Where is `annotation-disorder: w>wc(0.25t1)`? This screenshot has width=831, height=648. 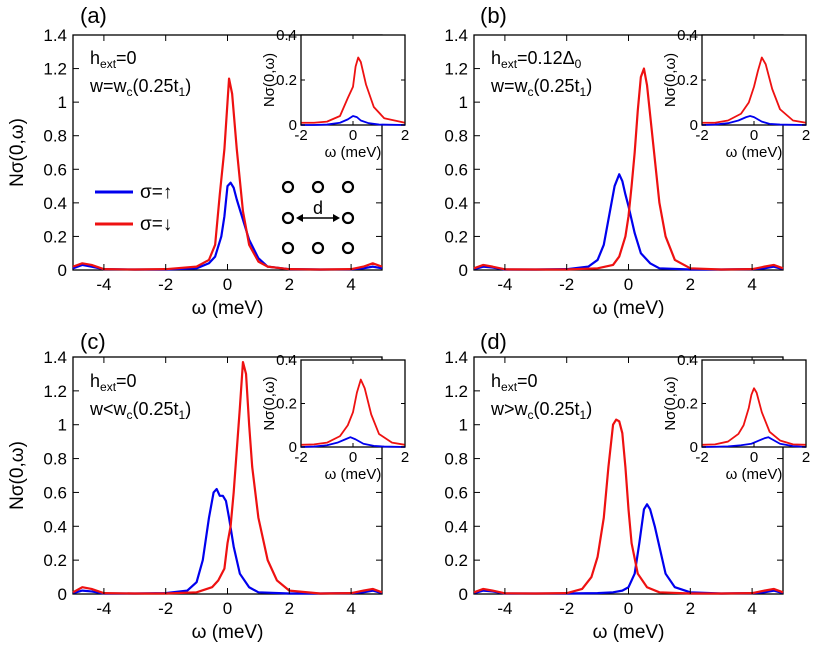 annotation-disorder: w>wc(0.25t1) is located at coordinates (541, 410).